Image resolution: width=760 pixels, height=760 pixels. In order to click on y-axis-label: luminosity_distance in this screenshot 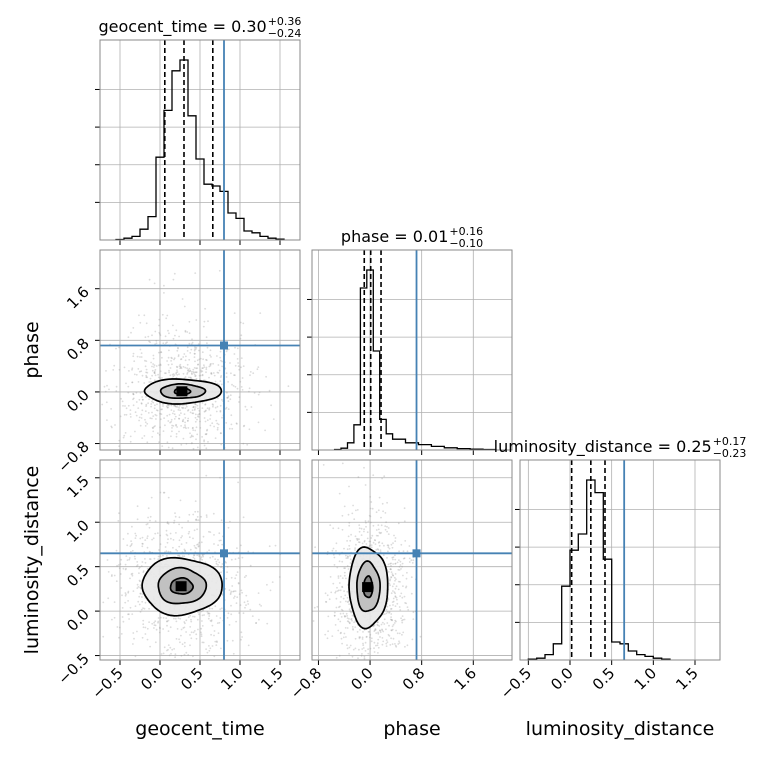, I will do `click(32, 560)`.